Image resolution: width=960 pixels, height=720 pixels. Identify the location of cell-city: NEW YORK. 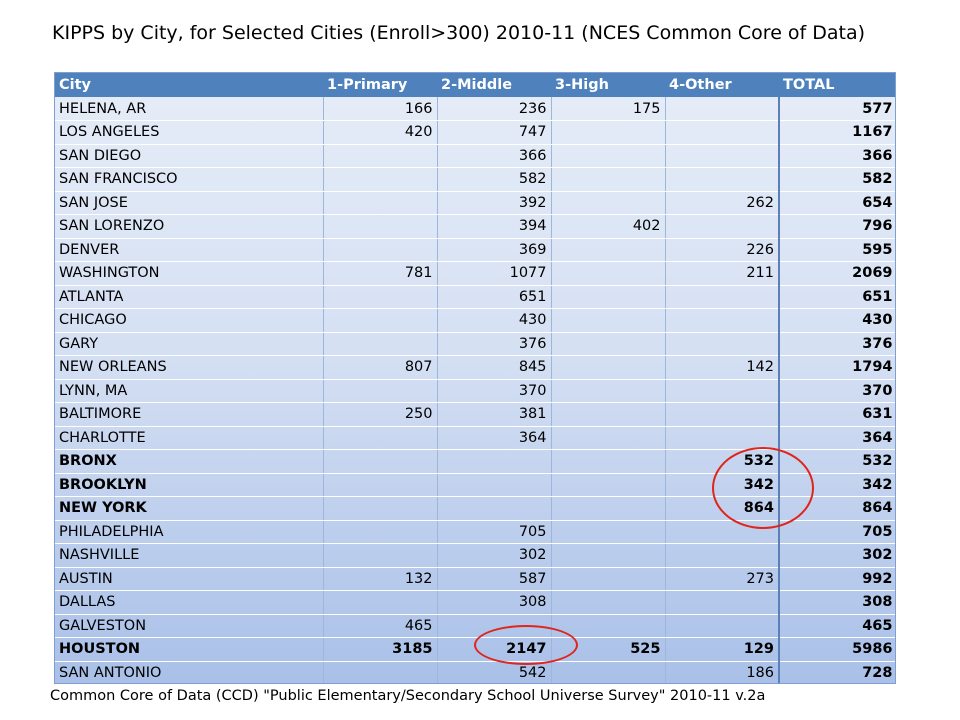
(189, 508).